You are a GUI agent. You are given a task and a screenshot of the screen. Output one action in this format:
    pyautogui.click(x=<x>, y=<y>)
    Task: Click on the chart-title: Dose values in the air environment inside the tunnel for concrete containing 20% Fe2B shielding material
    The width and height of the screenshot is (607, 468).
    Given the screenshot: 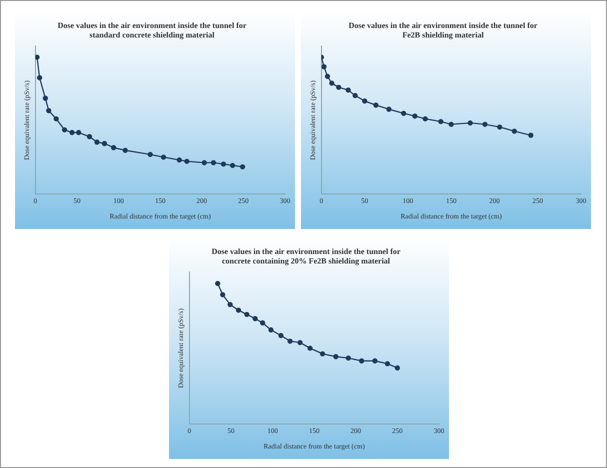 What is the action you would take?
    pyautogui.click(x=306, y=256)
    